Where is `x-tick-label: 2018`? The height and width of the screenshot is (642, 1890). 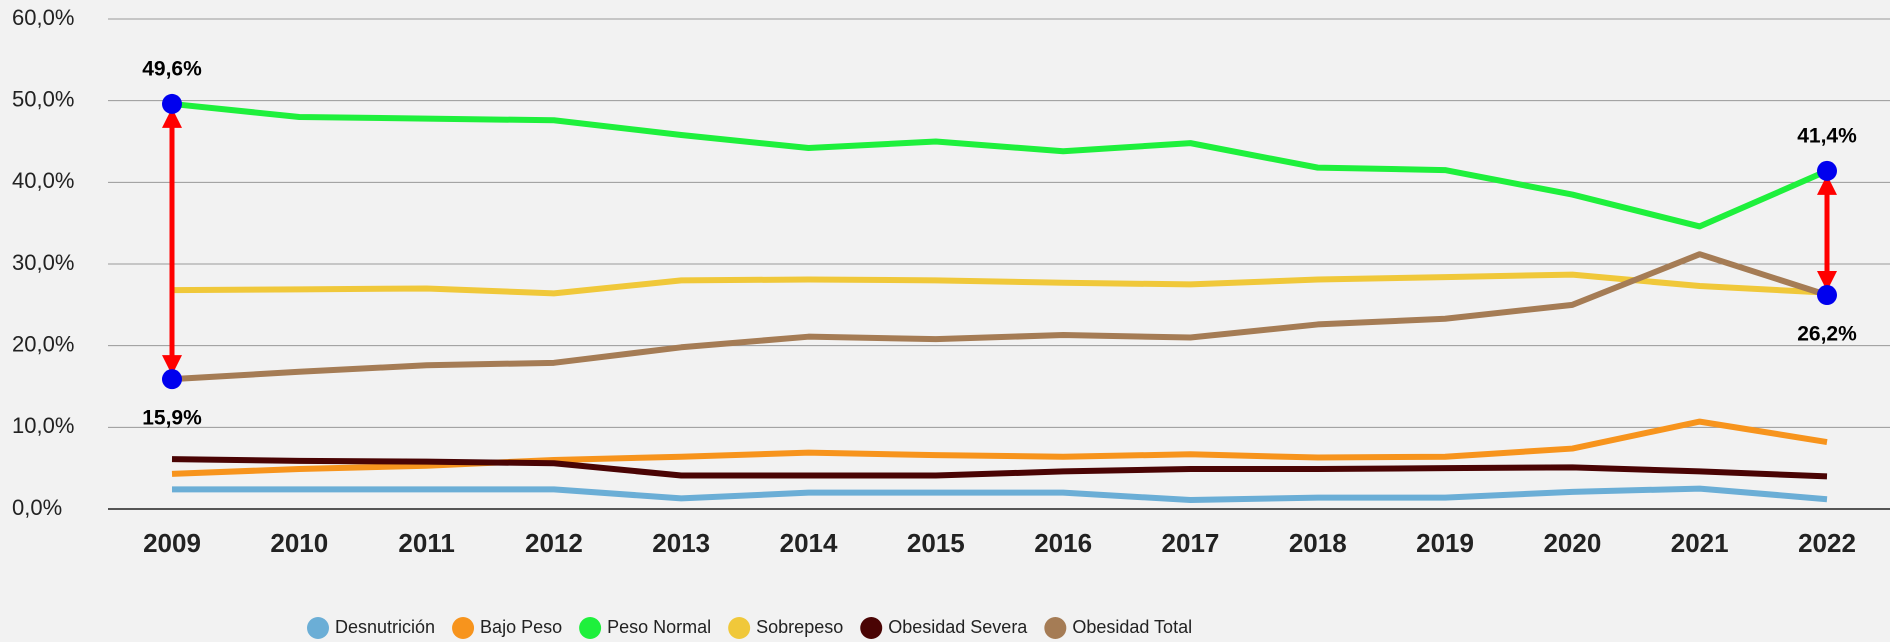 x-tick-label: 2018 is located at coordinates (1318, 543).